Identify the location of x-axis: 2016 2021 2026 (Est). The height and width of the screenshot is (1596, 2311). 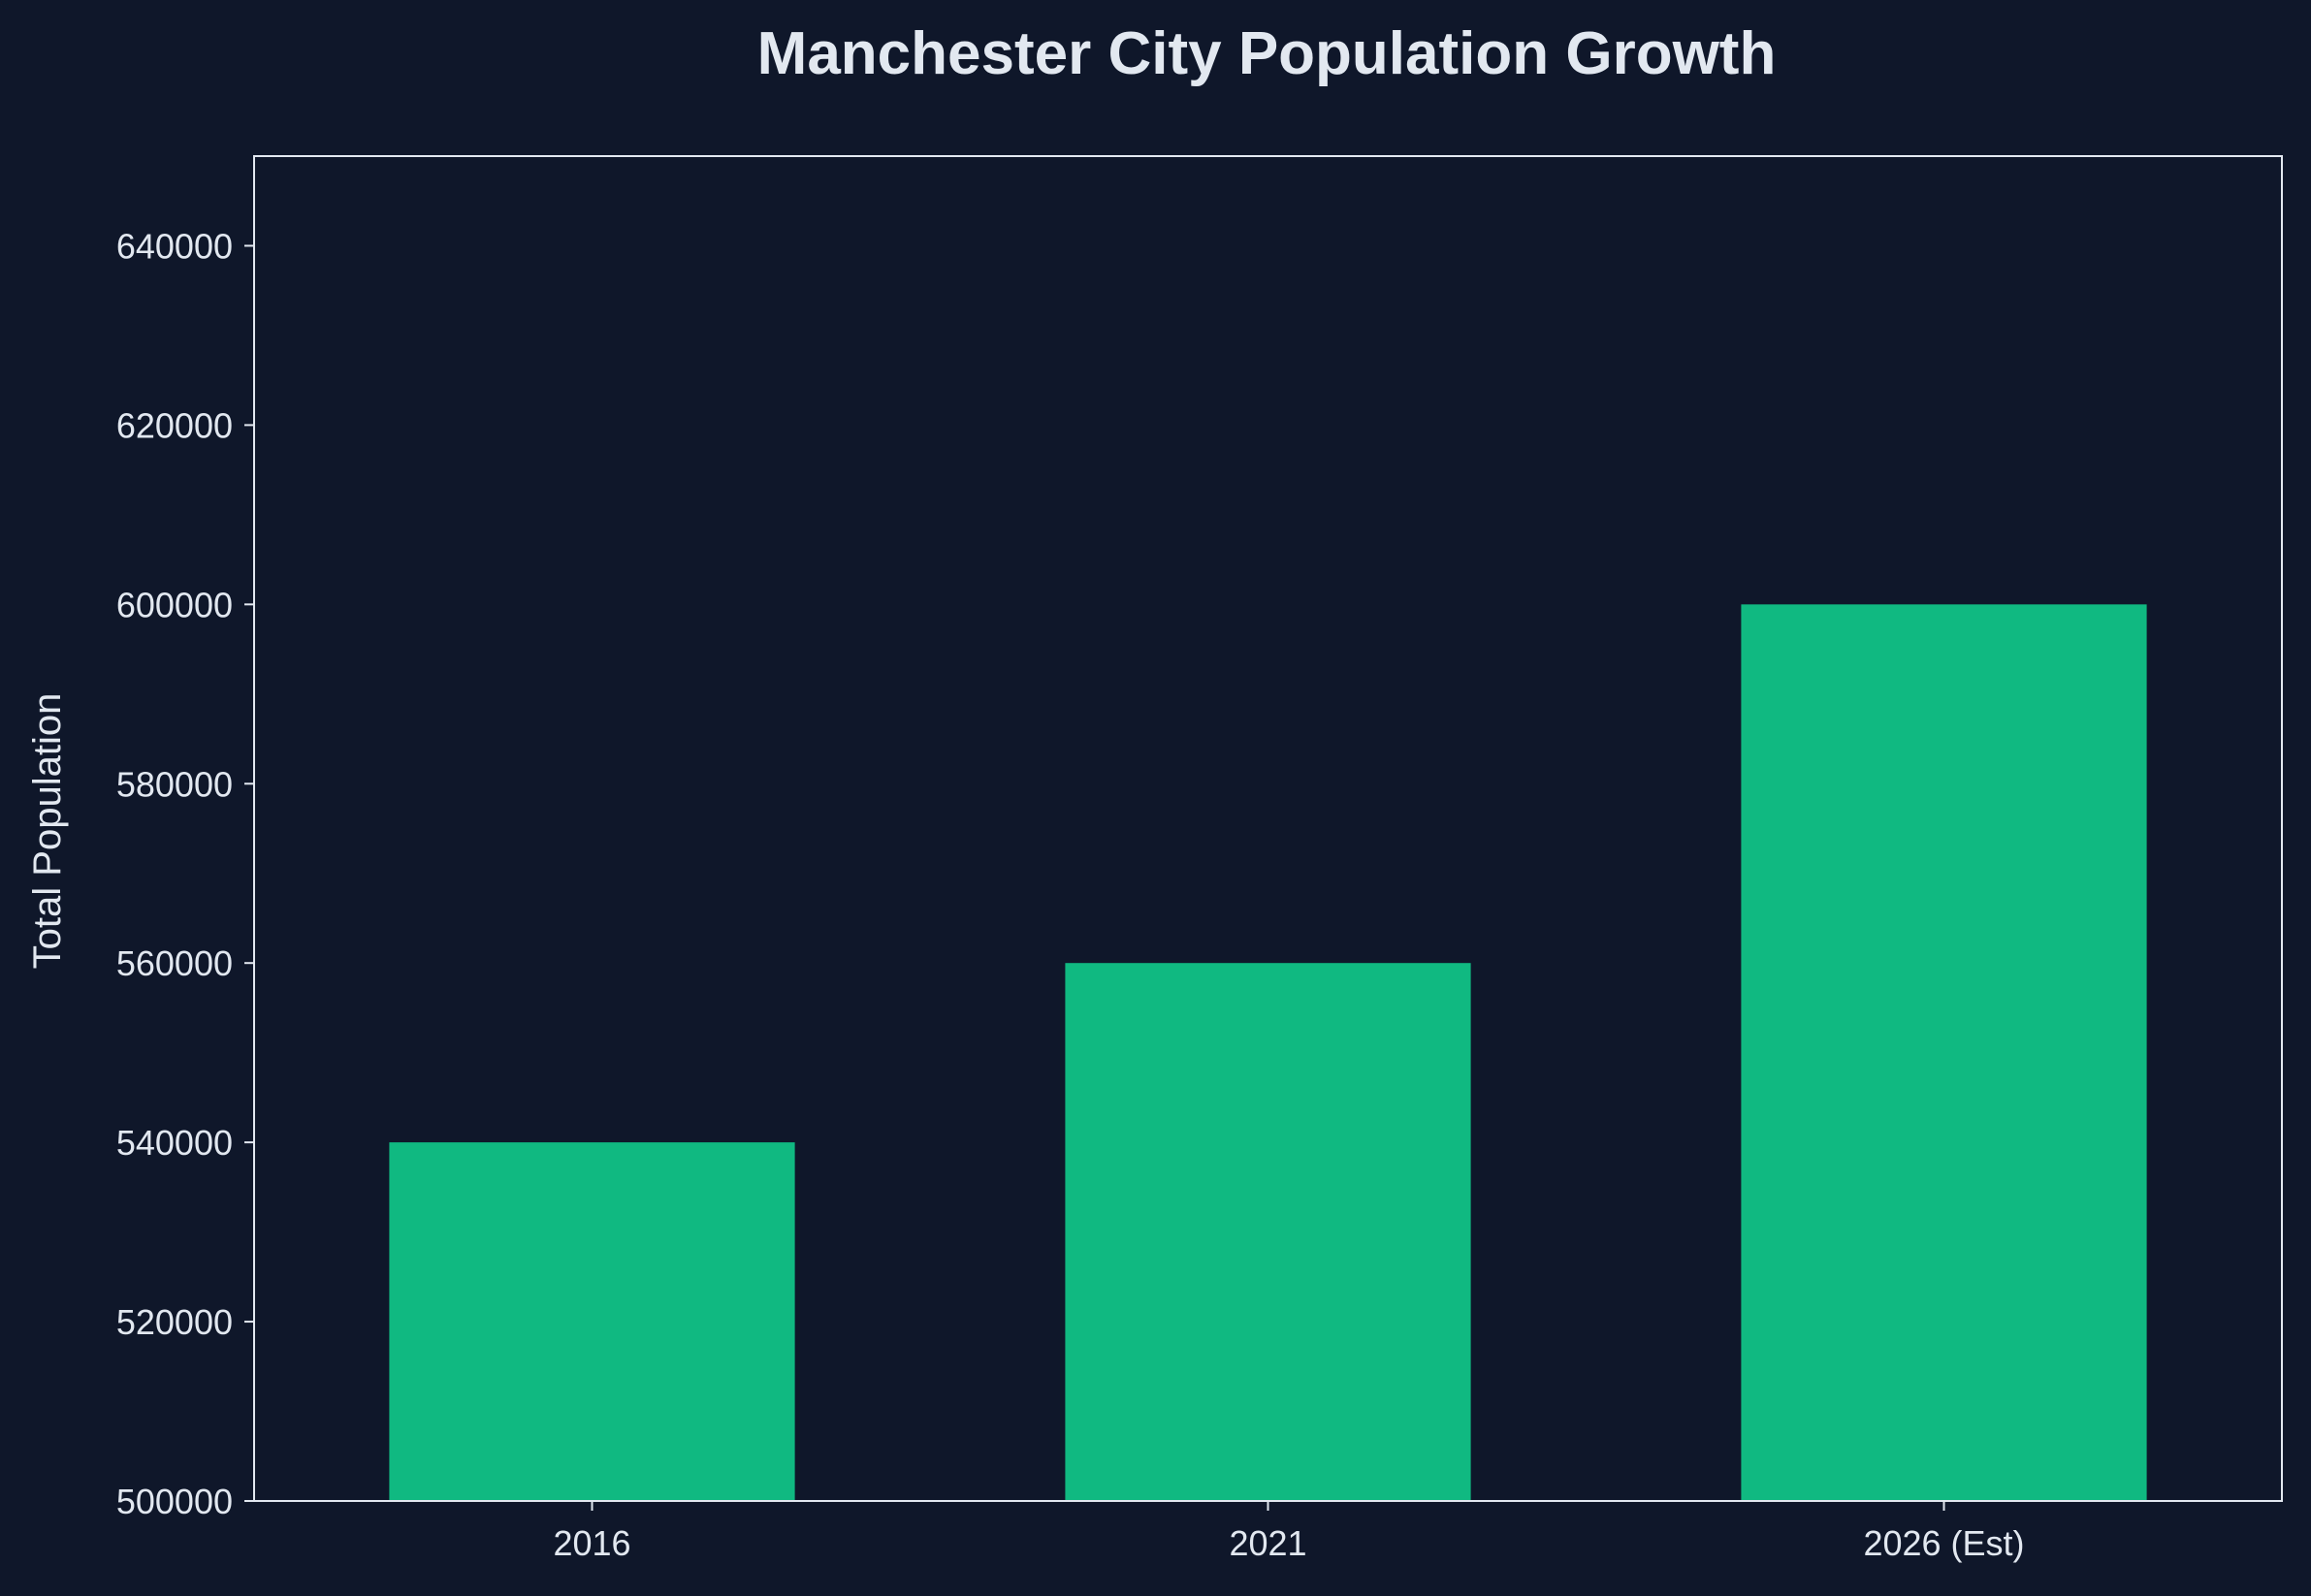
(1289, 1532).